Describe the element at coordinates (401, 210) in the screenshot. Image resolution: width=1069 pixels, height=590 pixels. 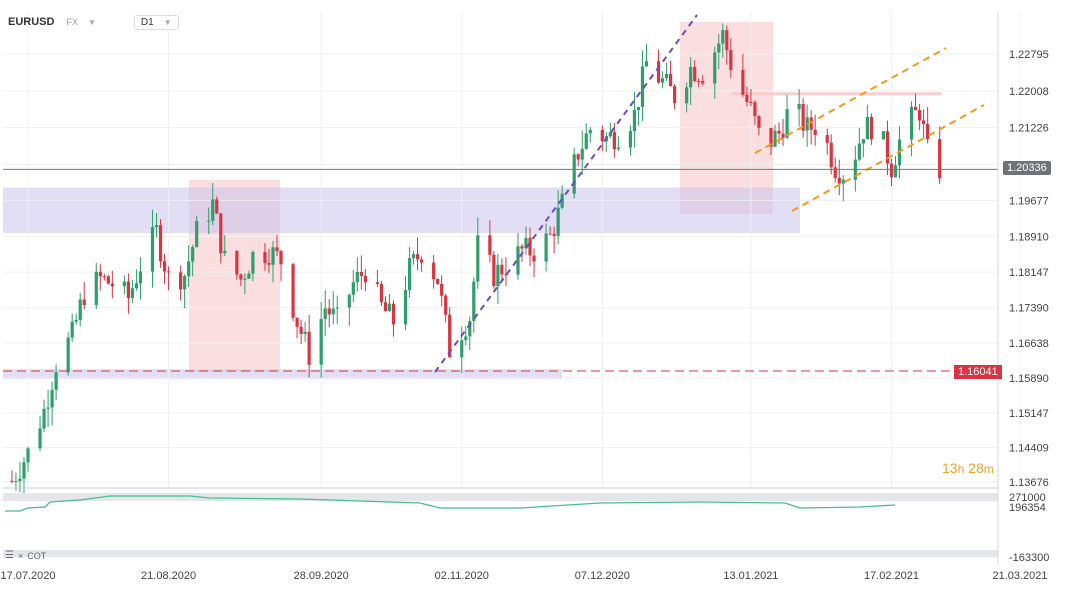
I see `demand-zone-upper` at that location.